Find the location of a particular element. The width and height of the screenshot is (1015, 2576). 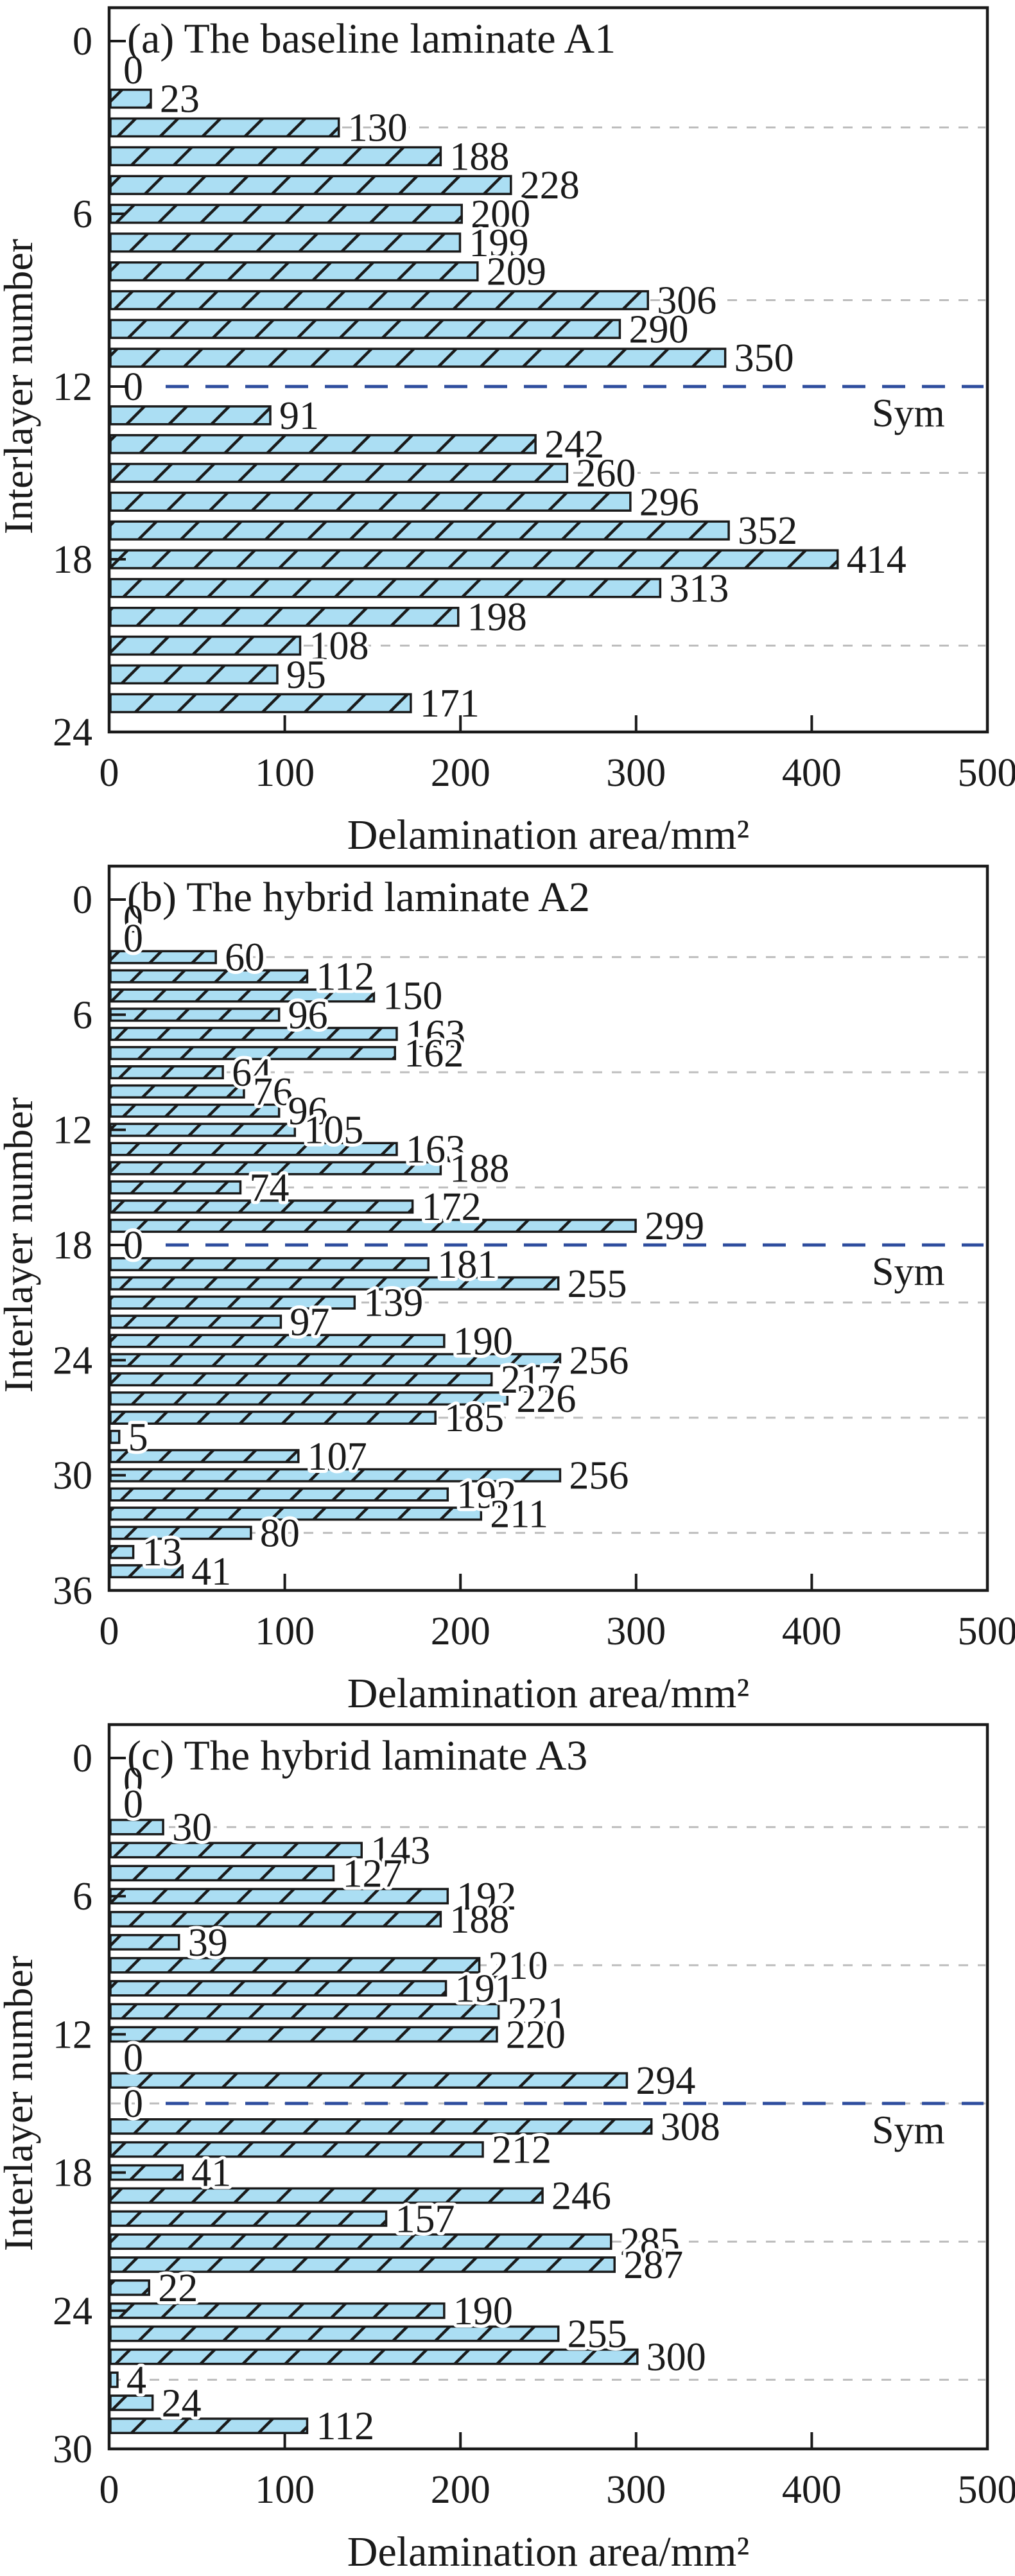

bar-value-label: 108 is located at coordinates (339, 646).